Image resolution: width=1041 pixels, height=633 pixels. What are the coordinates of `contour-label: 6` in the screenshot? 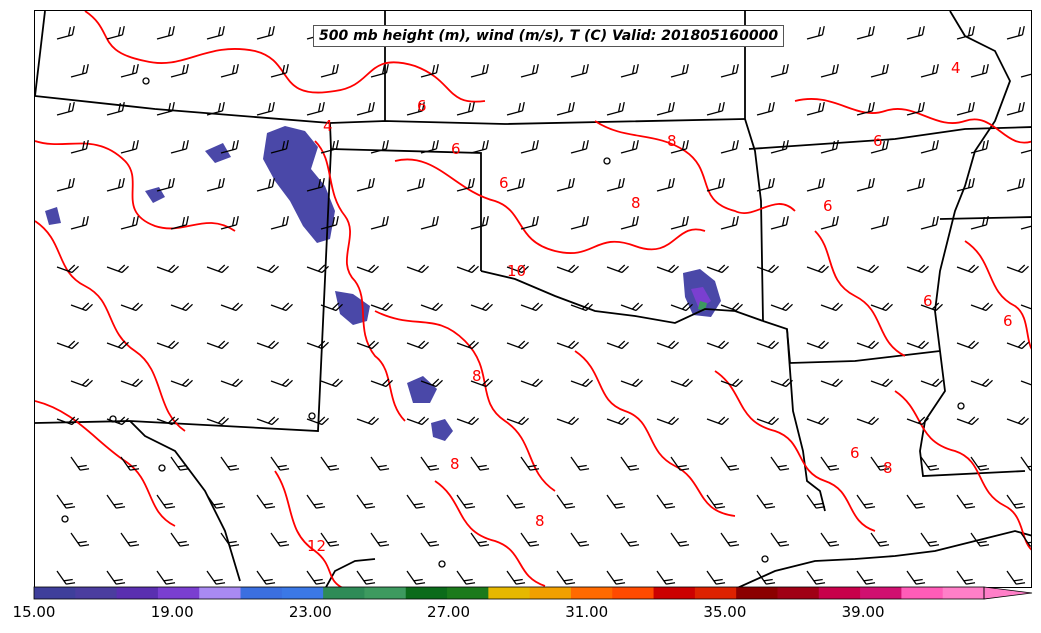 It's located at (1008, 321).